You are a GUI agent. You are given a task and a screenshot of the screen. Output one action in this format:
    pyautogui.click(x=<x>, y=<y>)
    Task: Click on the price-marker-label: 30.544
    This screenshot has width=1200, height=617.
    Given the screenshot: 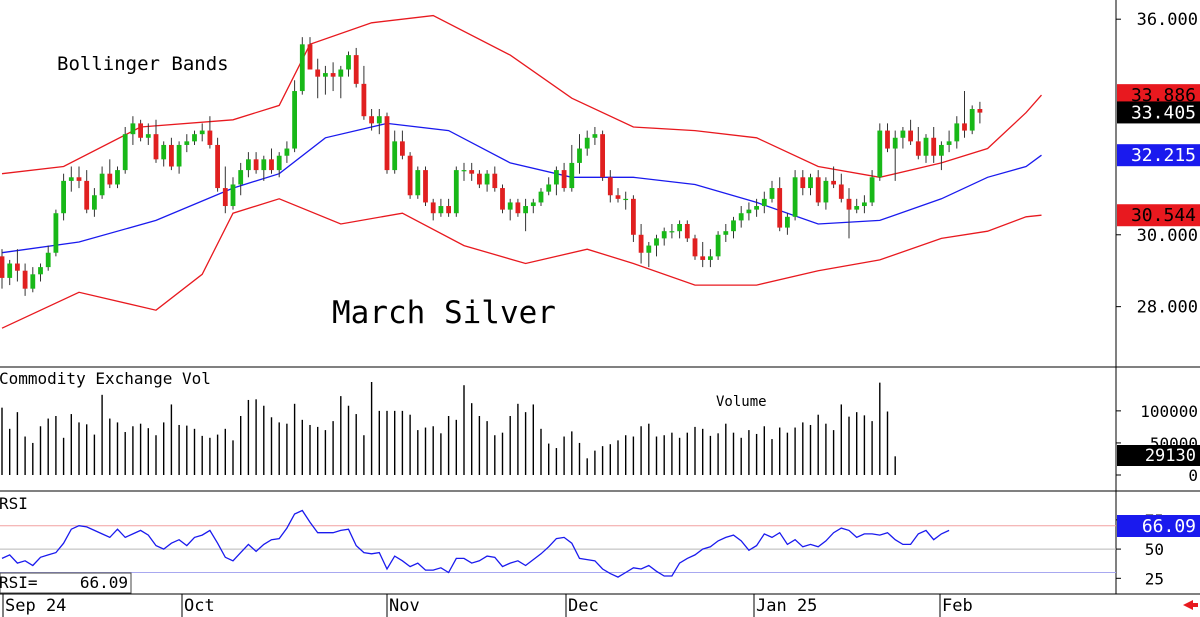 What is the action you would take?
    pyautogui.click(x=1163, y=215)
    